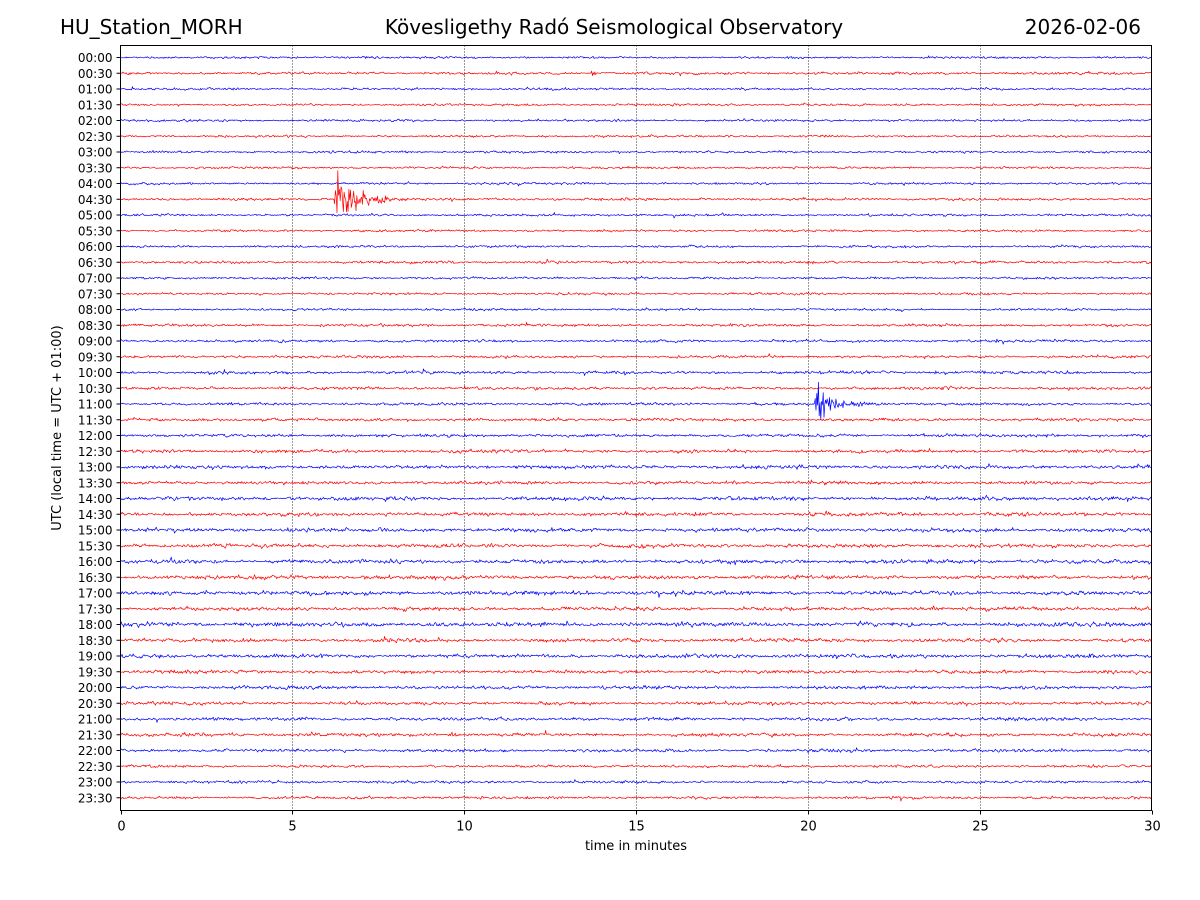 Image resolution: width=1200 pixels, height=900 pixels. What do you see at coordinates (95, 389) in the screenshot?
I see `y-tick-label-1030: 10:30` at bounding box center [95, 389].